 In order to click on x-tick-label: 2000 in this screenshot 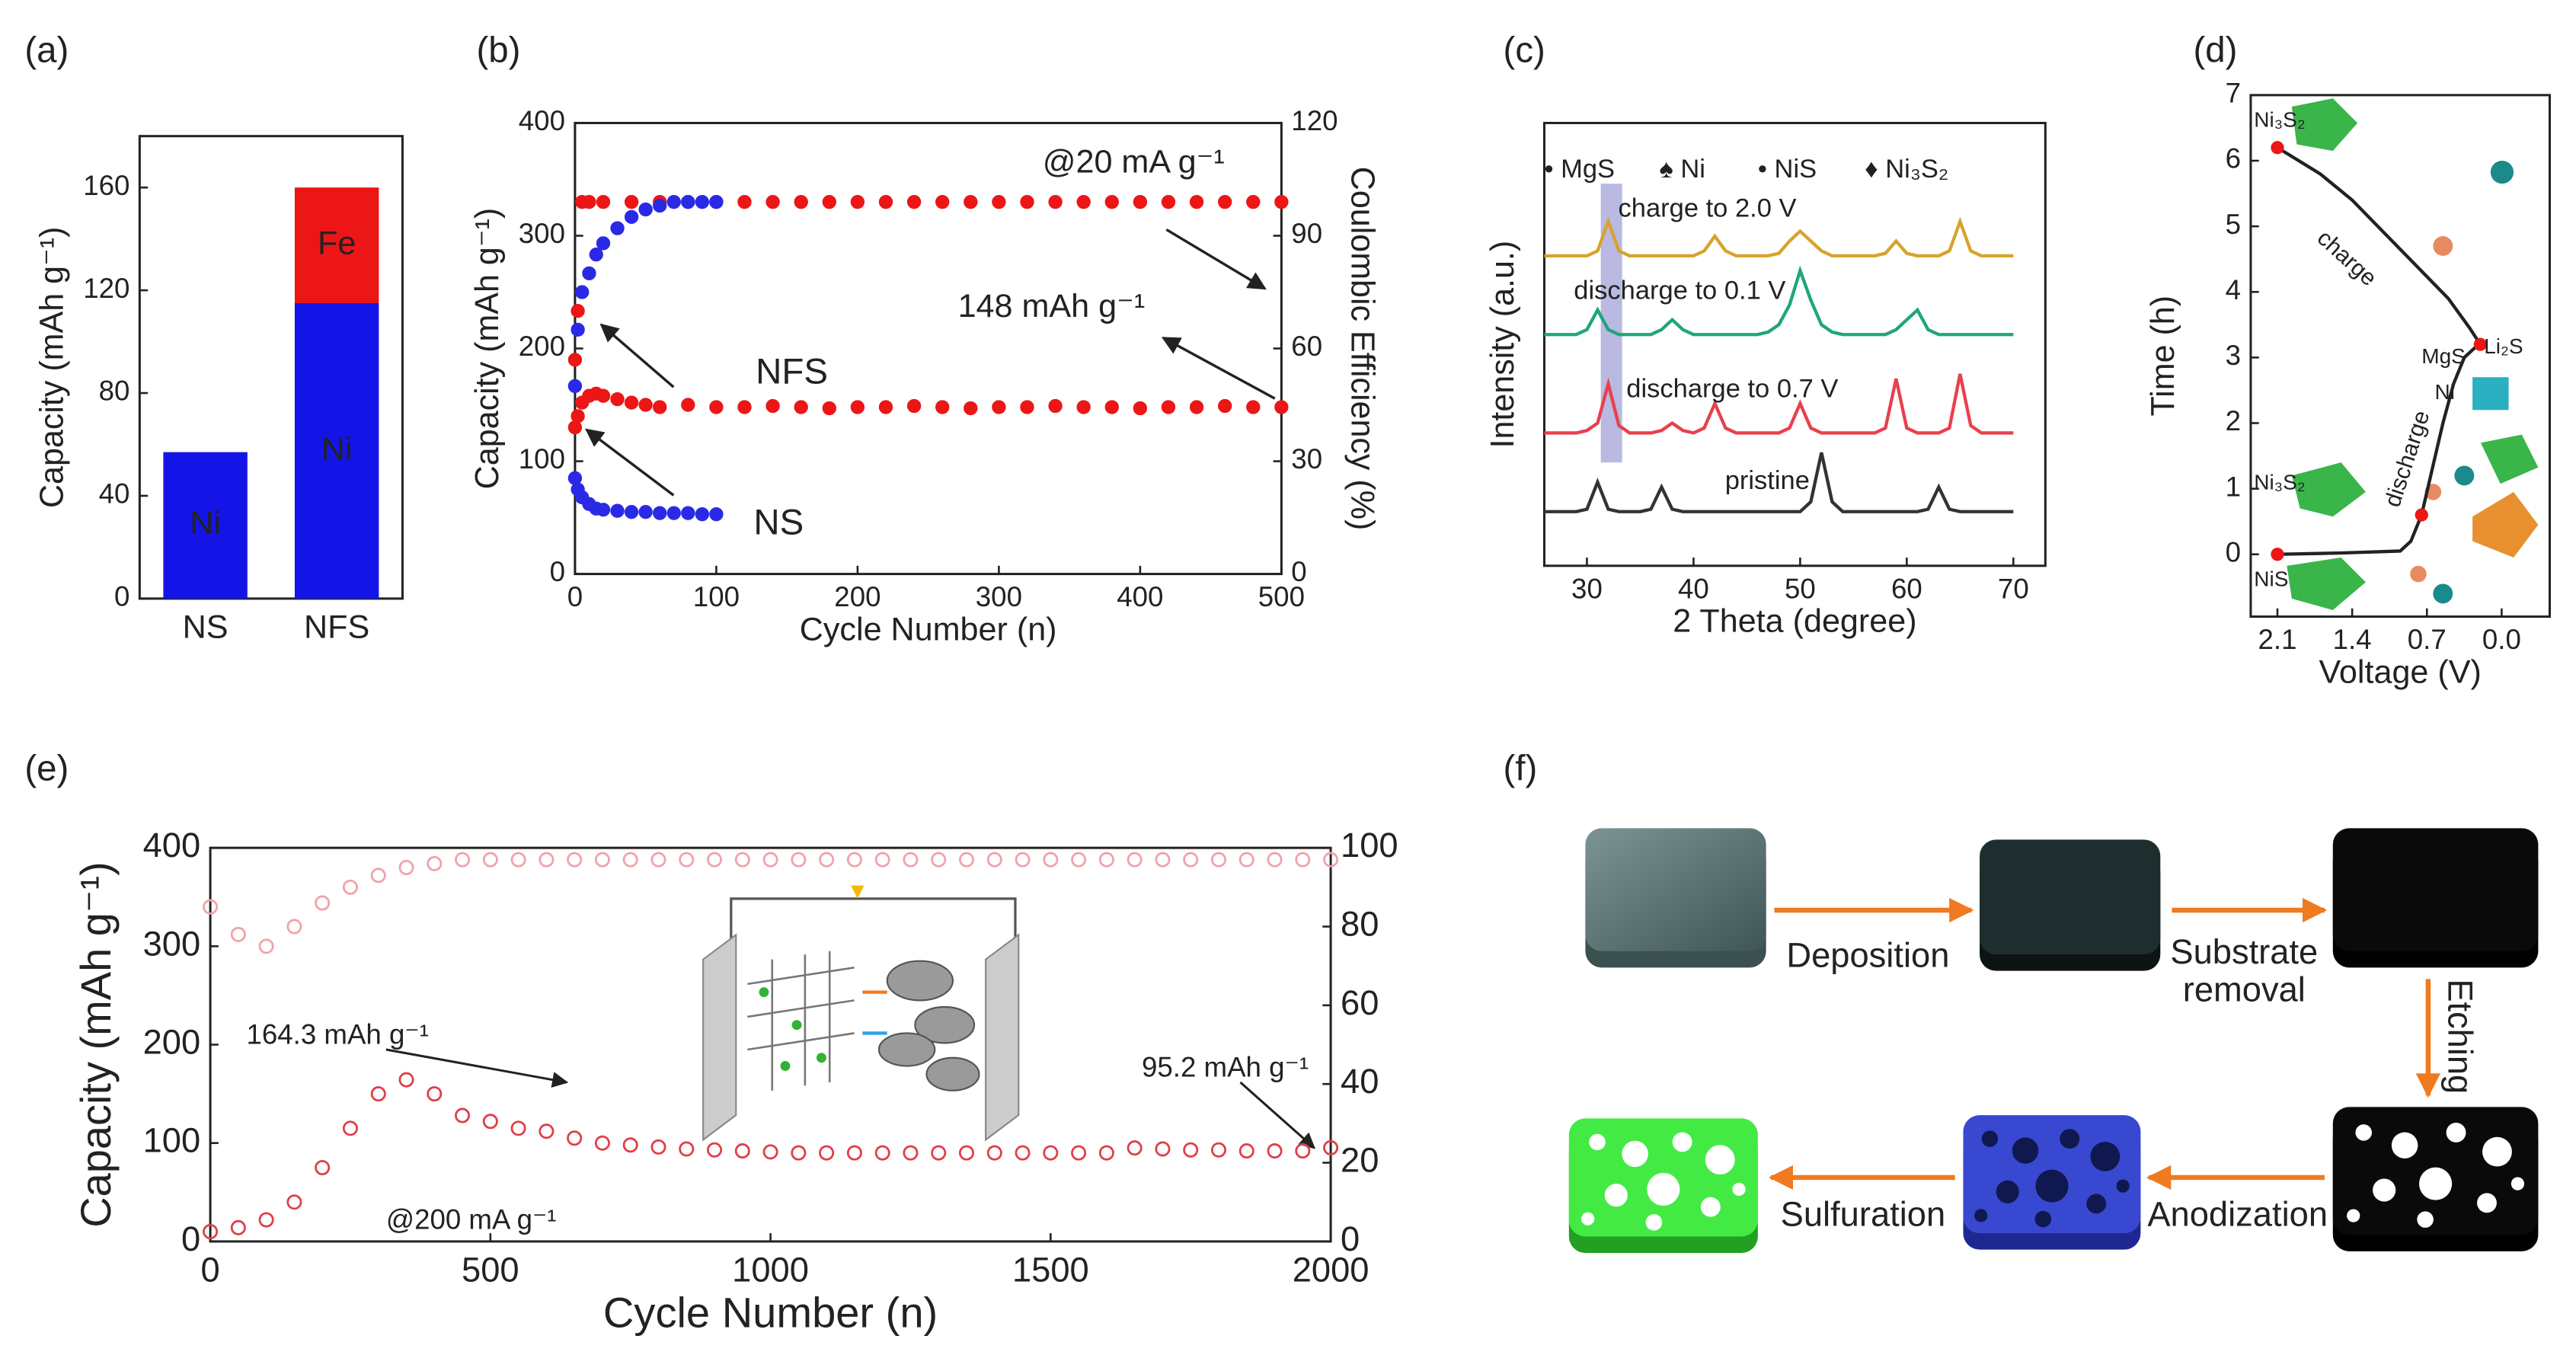, I will do `click(1331, 1270)`.